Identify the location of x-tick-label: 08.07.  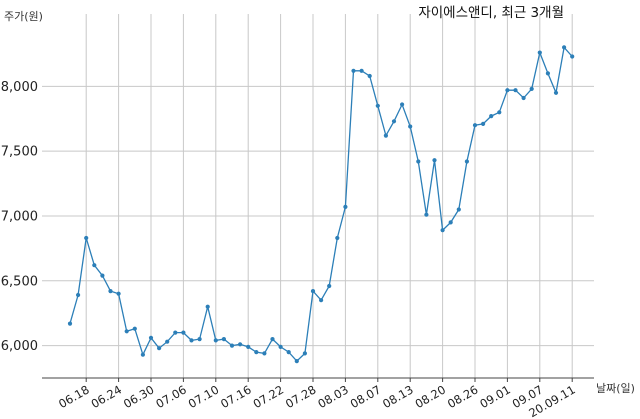
(366, 396).